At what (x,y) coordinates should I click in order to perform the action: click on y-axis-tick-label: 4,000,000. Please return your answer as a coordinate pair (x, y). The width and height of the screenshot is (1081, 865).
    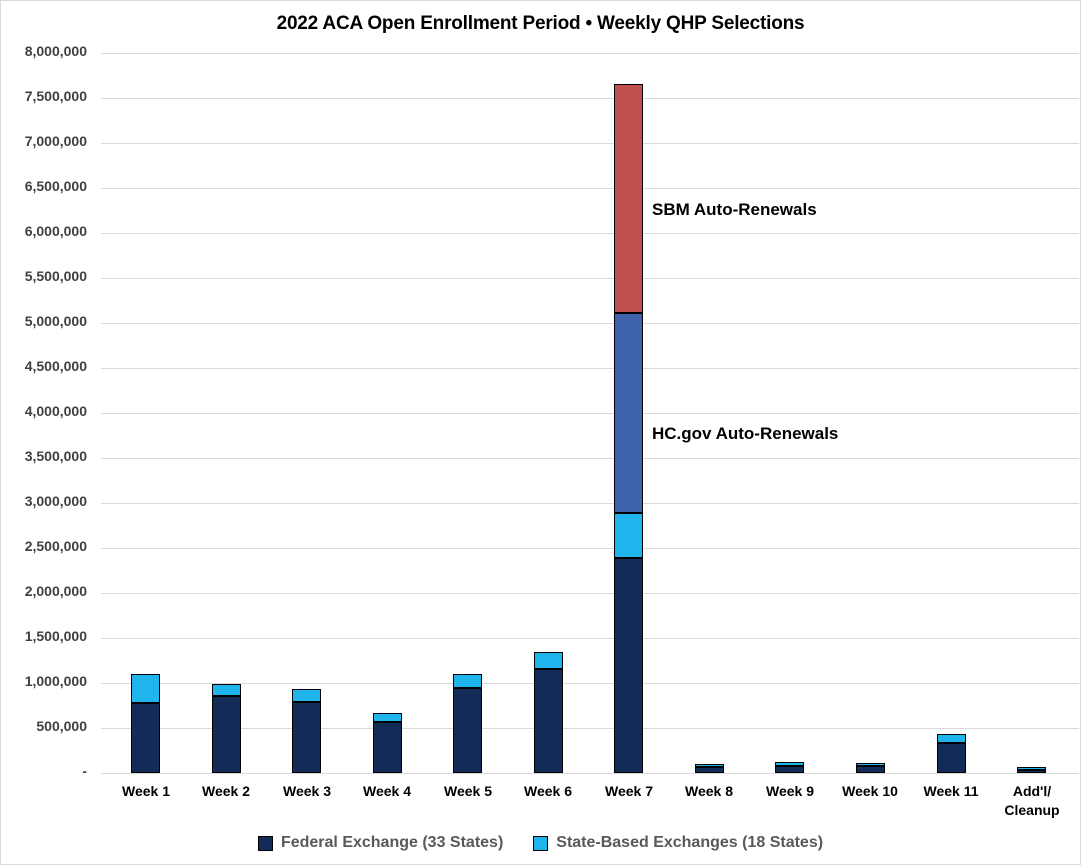
    Looking at the image, I should click on (55, 411).